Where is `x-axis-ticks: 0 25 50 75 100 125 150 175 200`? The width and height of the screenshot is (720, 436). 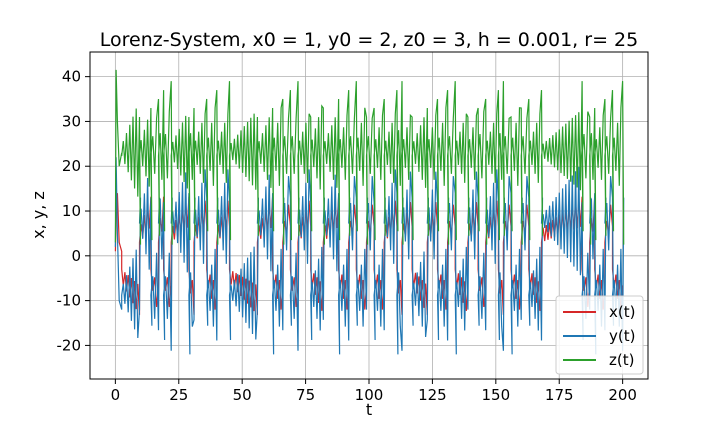 x-axis-ticks: 0 25 50 75 100 125 150 175 200 is located at coordinates (374, 391).